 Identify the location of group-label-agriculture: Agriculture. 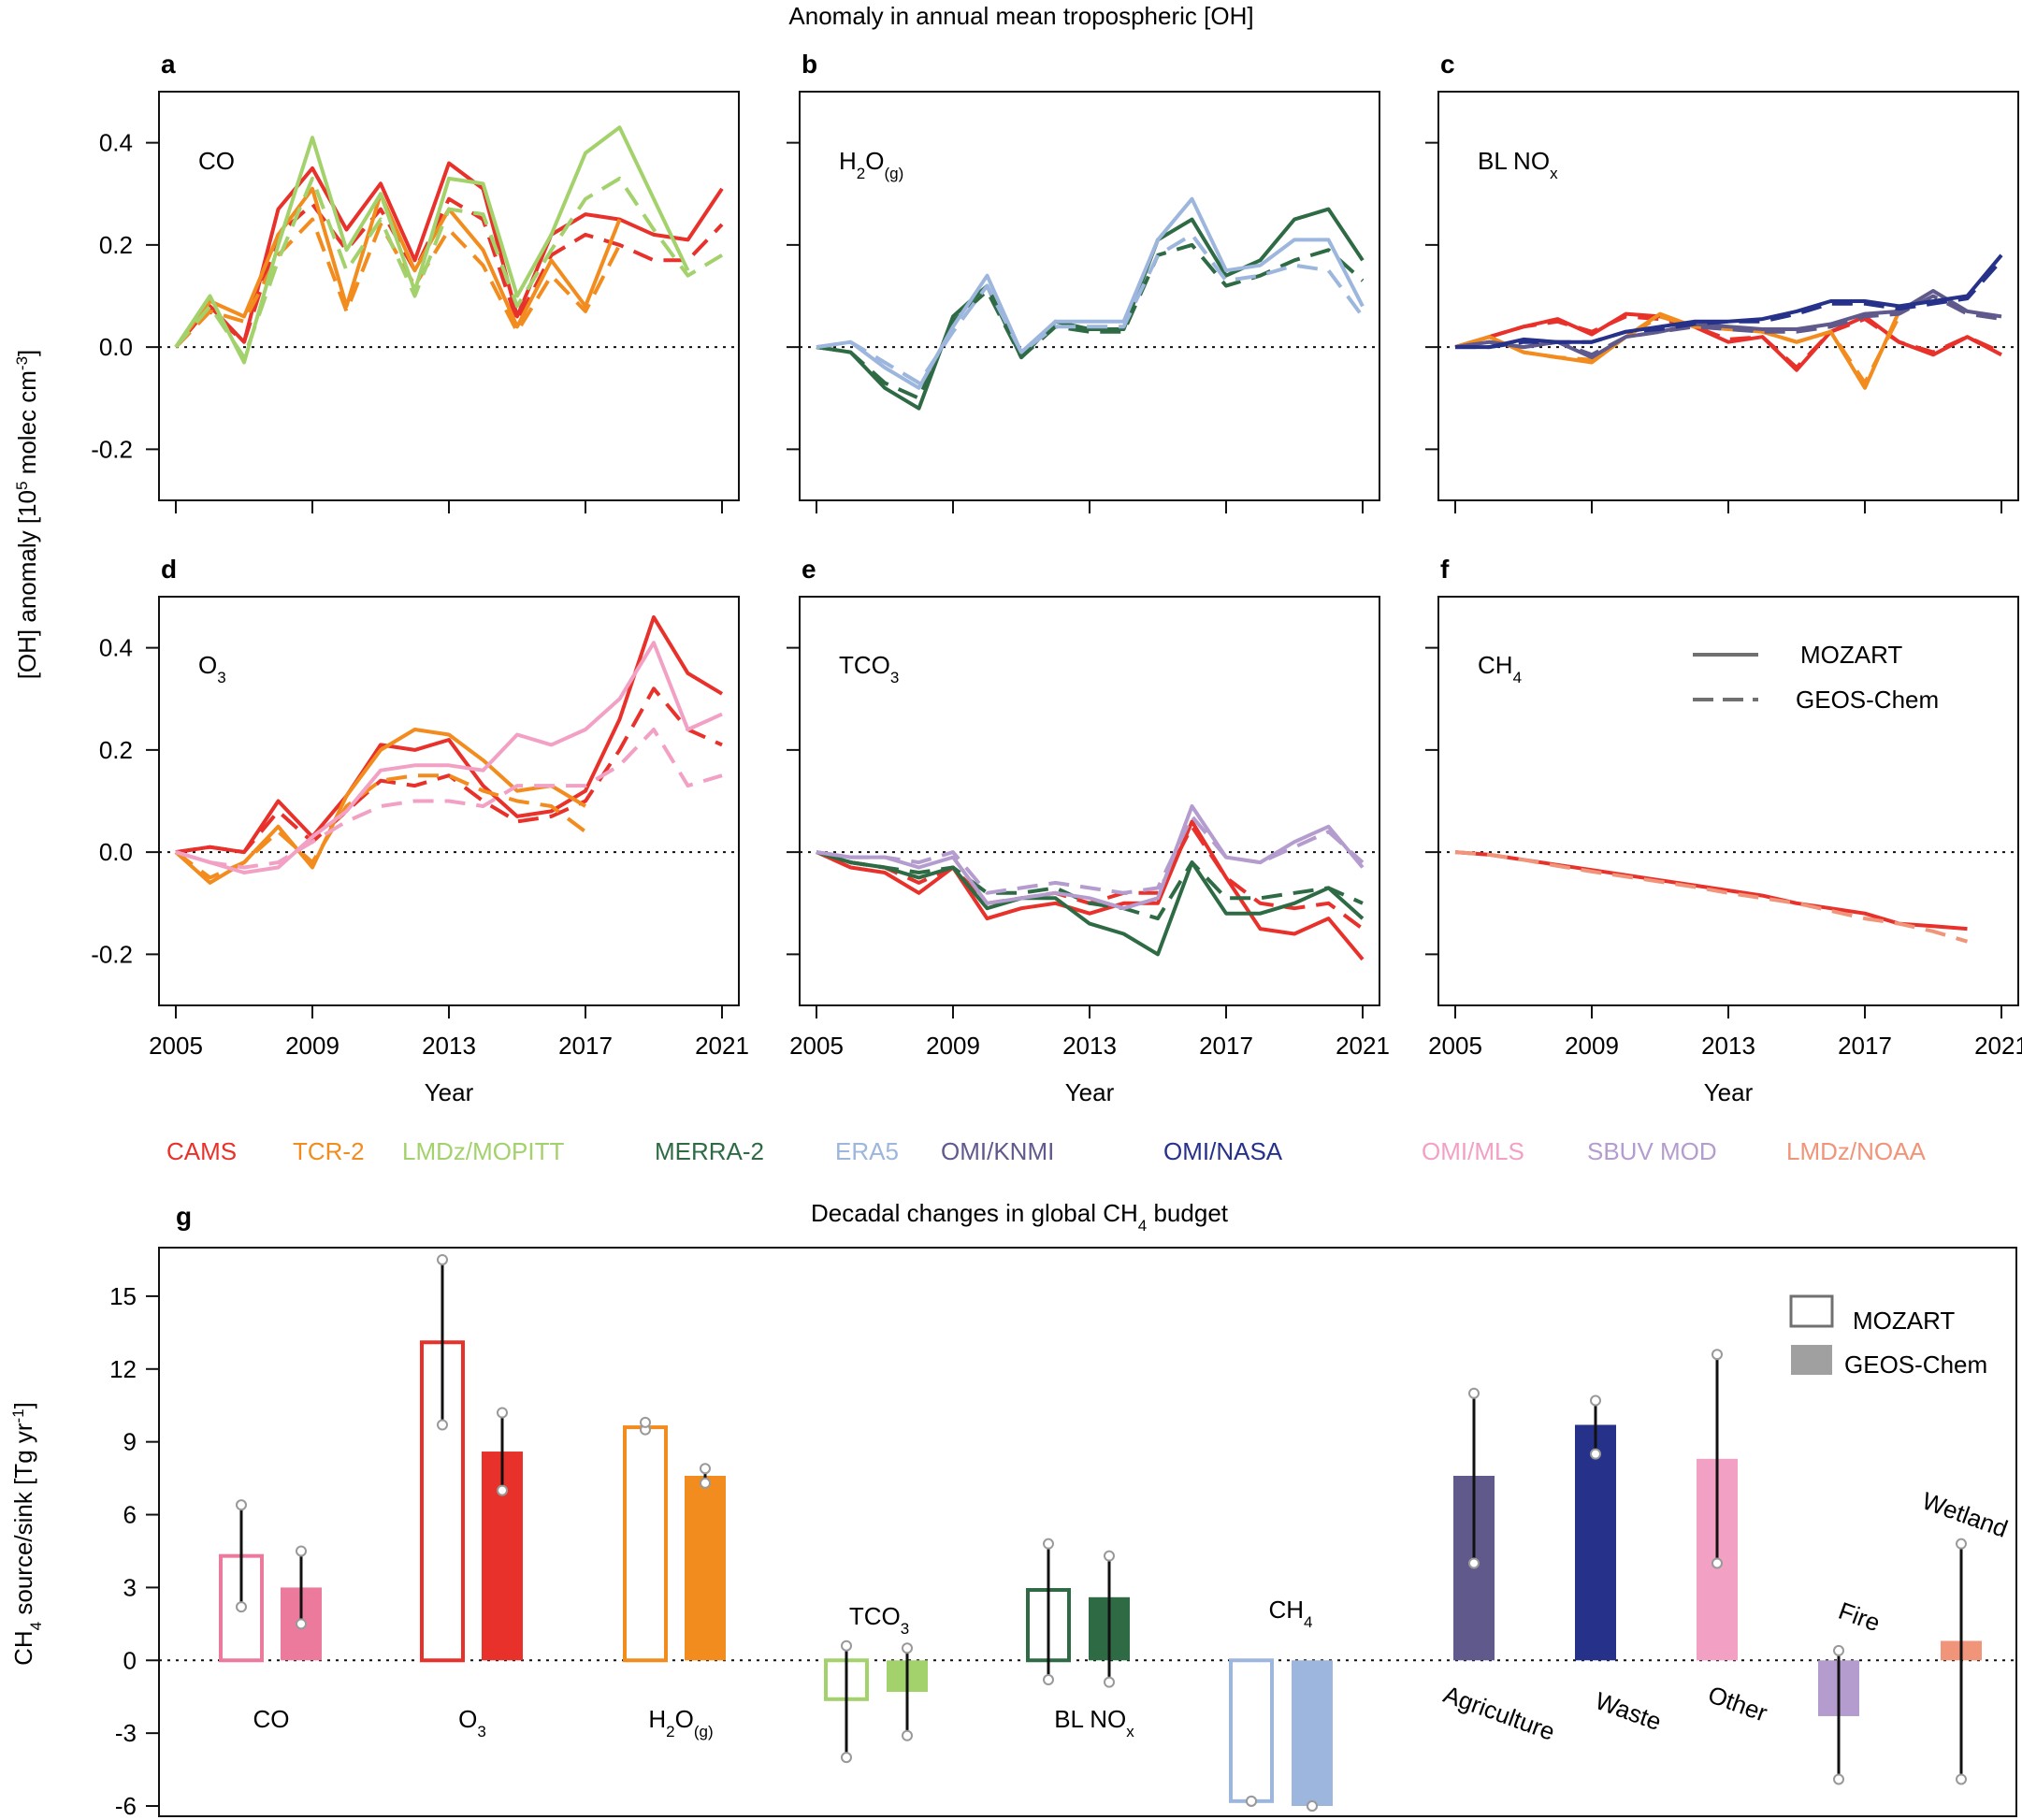
(1499, 1713).